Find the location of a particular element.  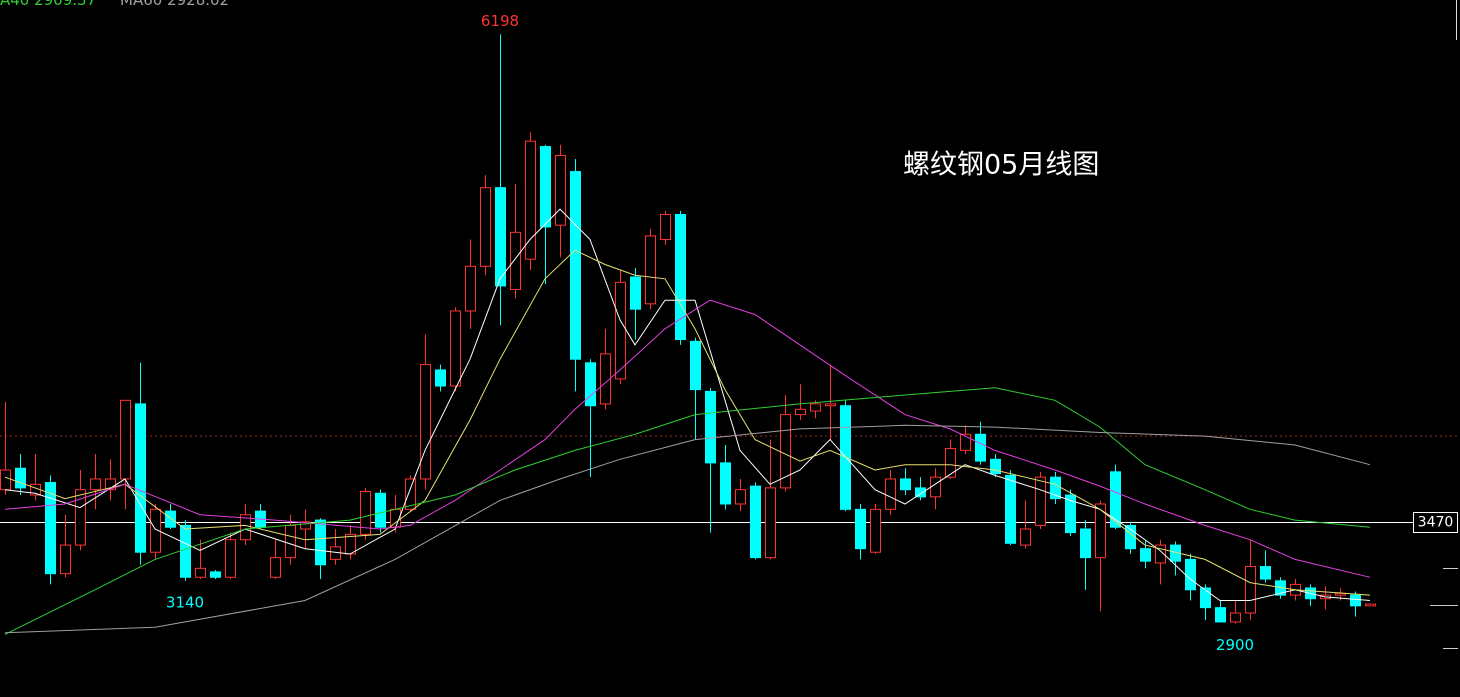

legend-value: 2909.37 is located at coordinates (65, 4).